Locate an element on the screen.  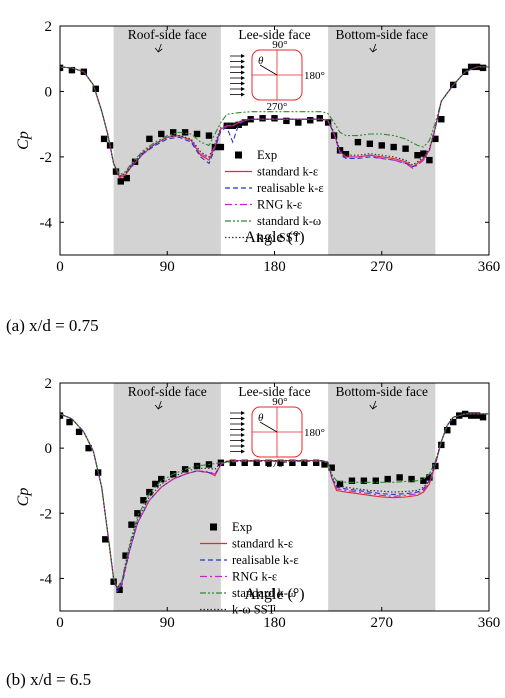
inset-label-270: 270° is located at coordinates (277, 107).